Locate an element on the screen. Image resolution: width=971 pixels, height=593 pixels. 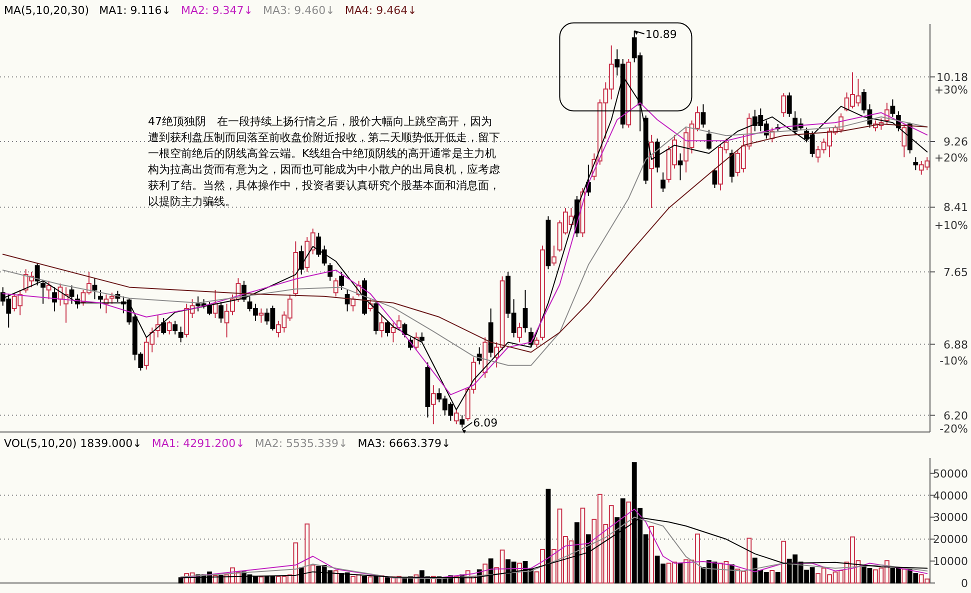
y-tick-label: 9.26 is located at coordinates (956, 142).